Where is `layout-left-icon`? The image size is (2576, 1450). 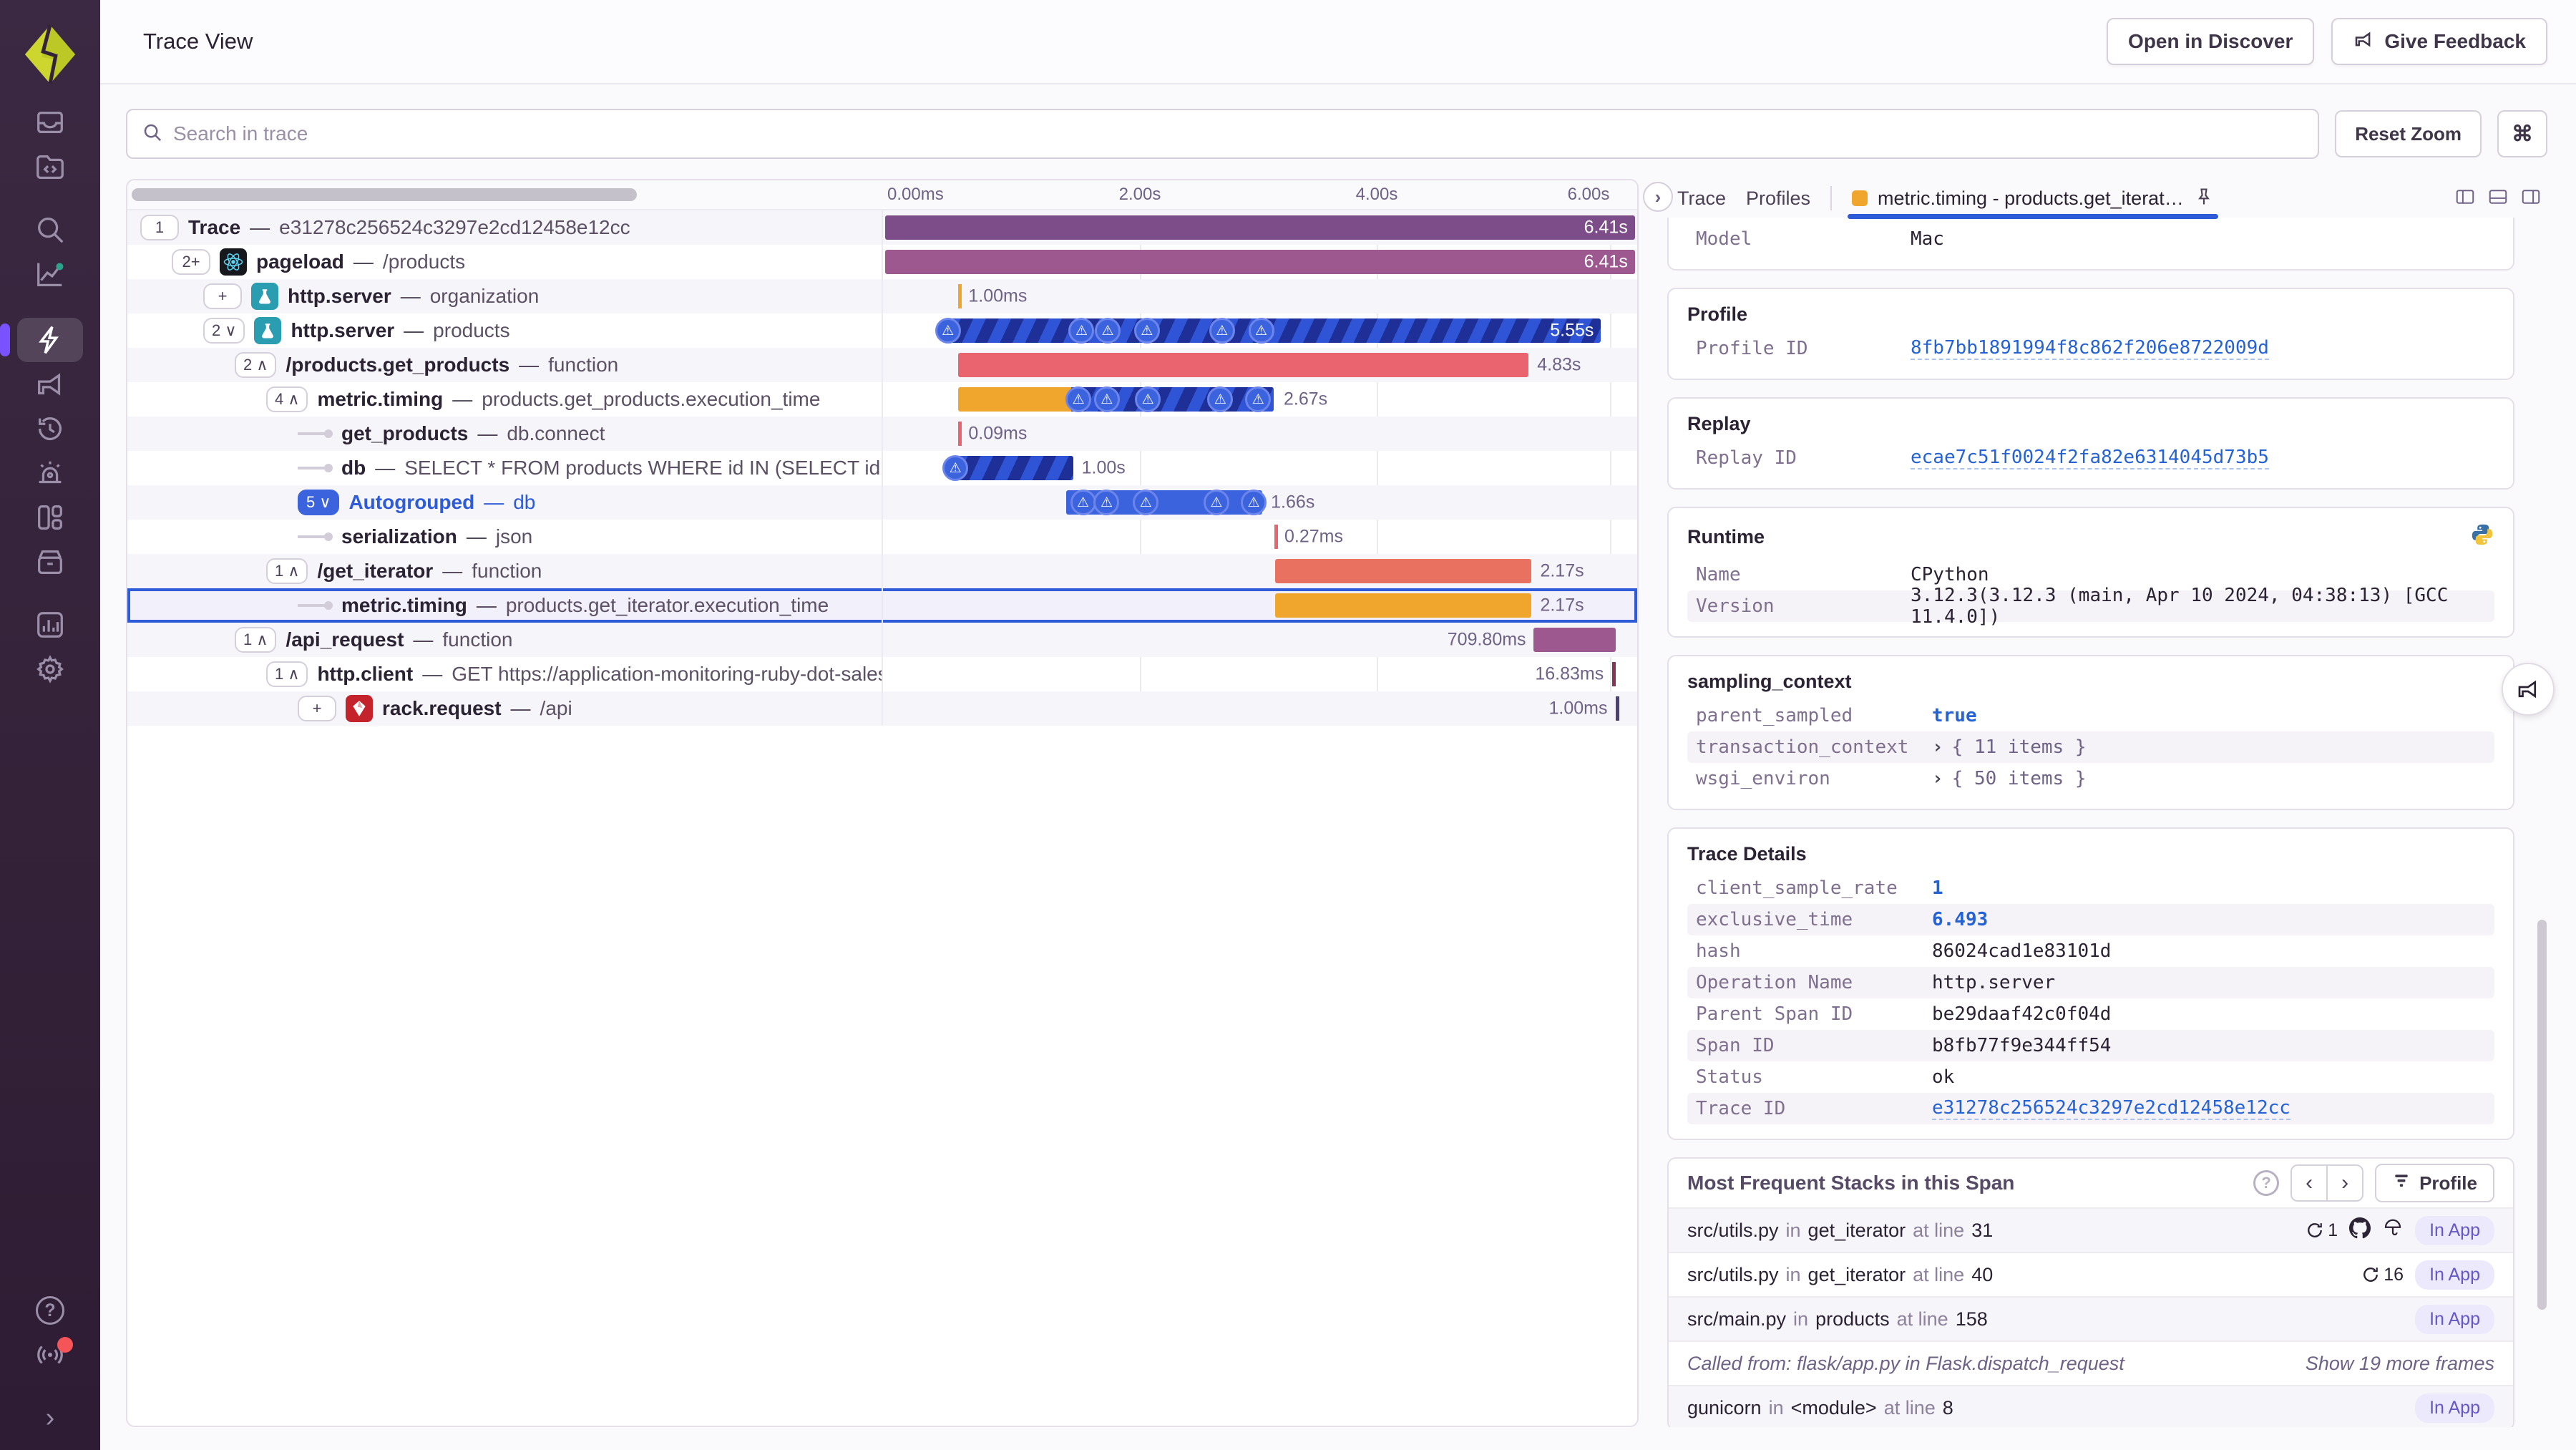 layout-left-icon is located at coordinates (2465, 198).